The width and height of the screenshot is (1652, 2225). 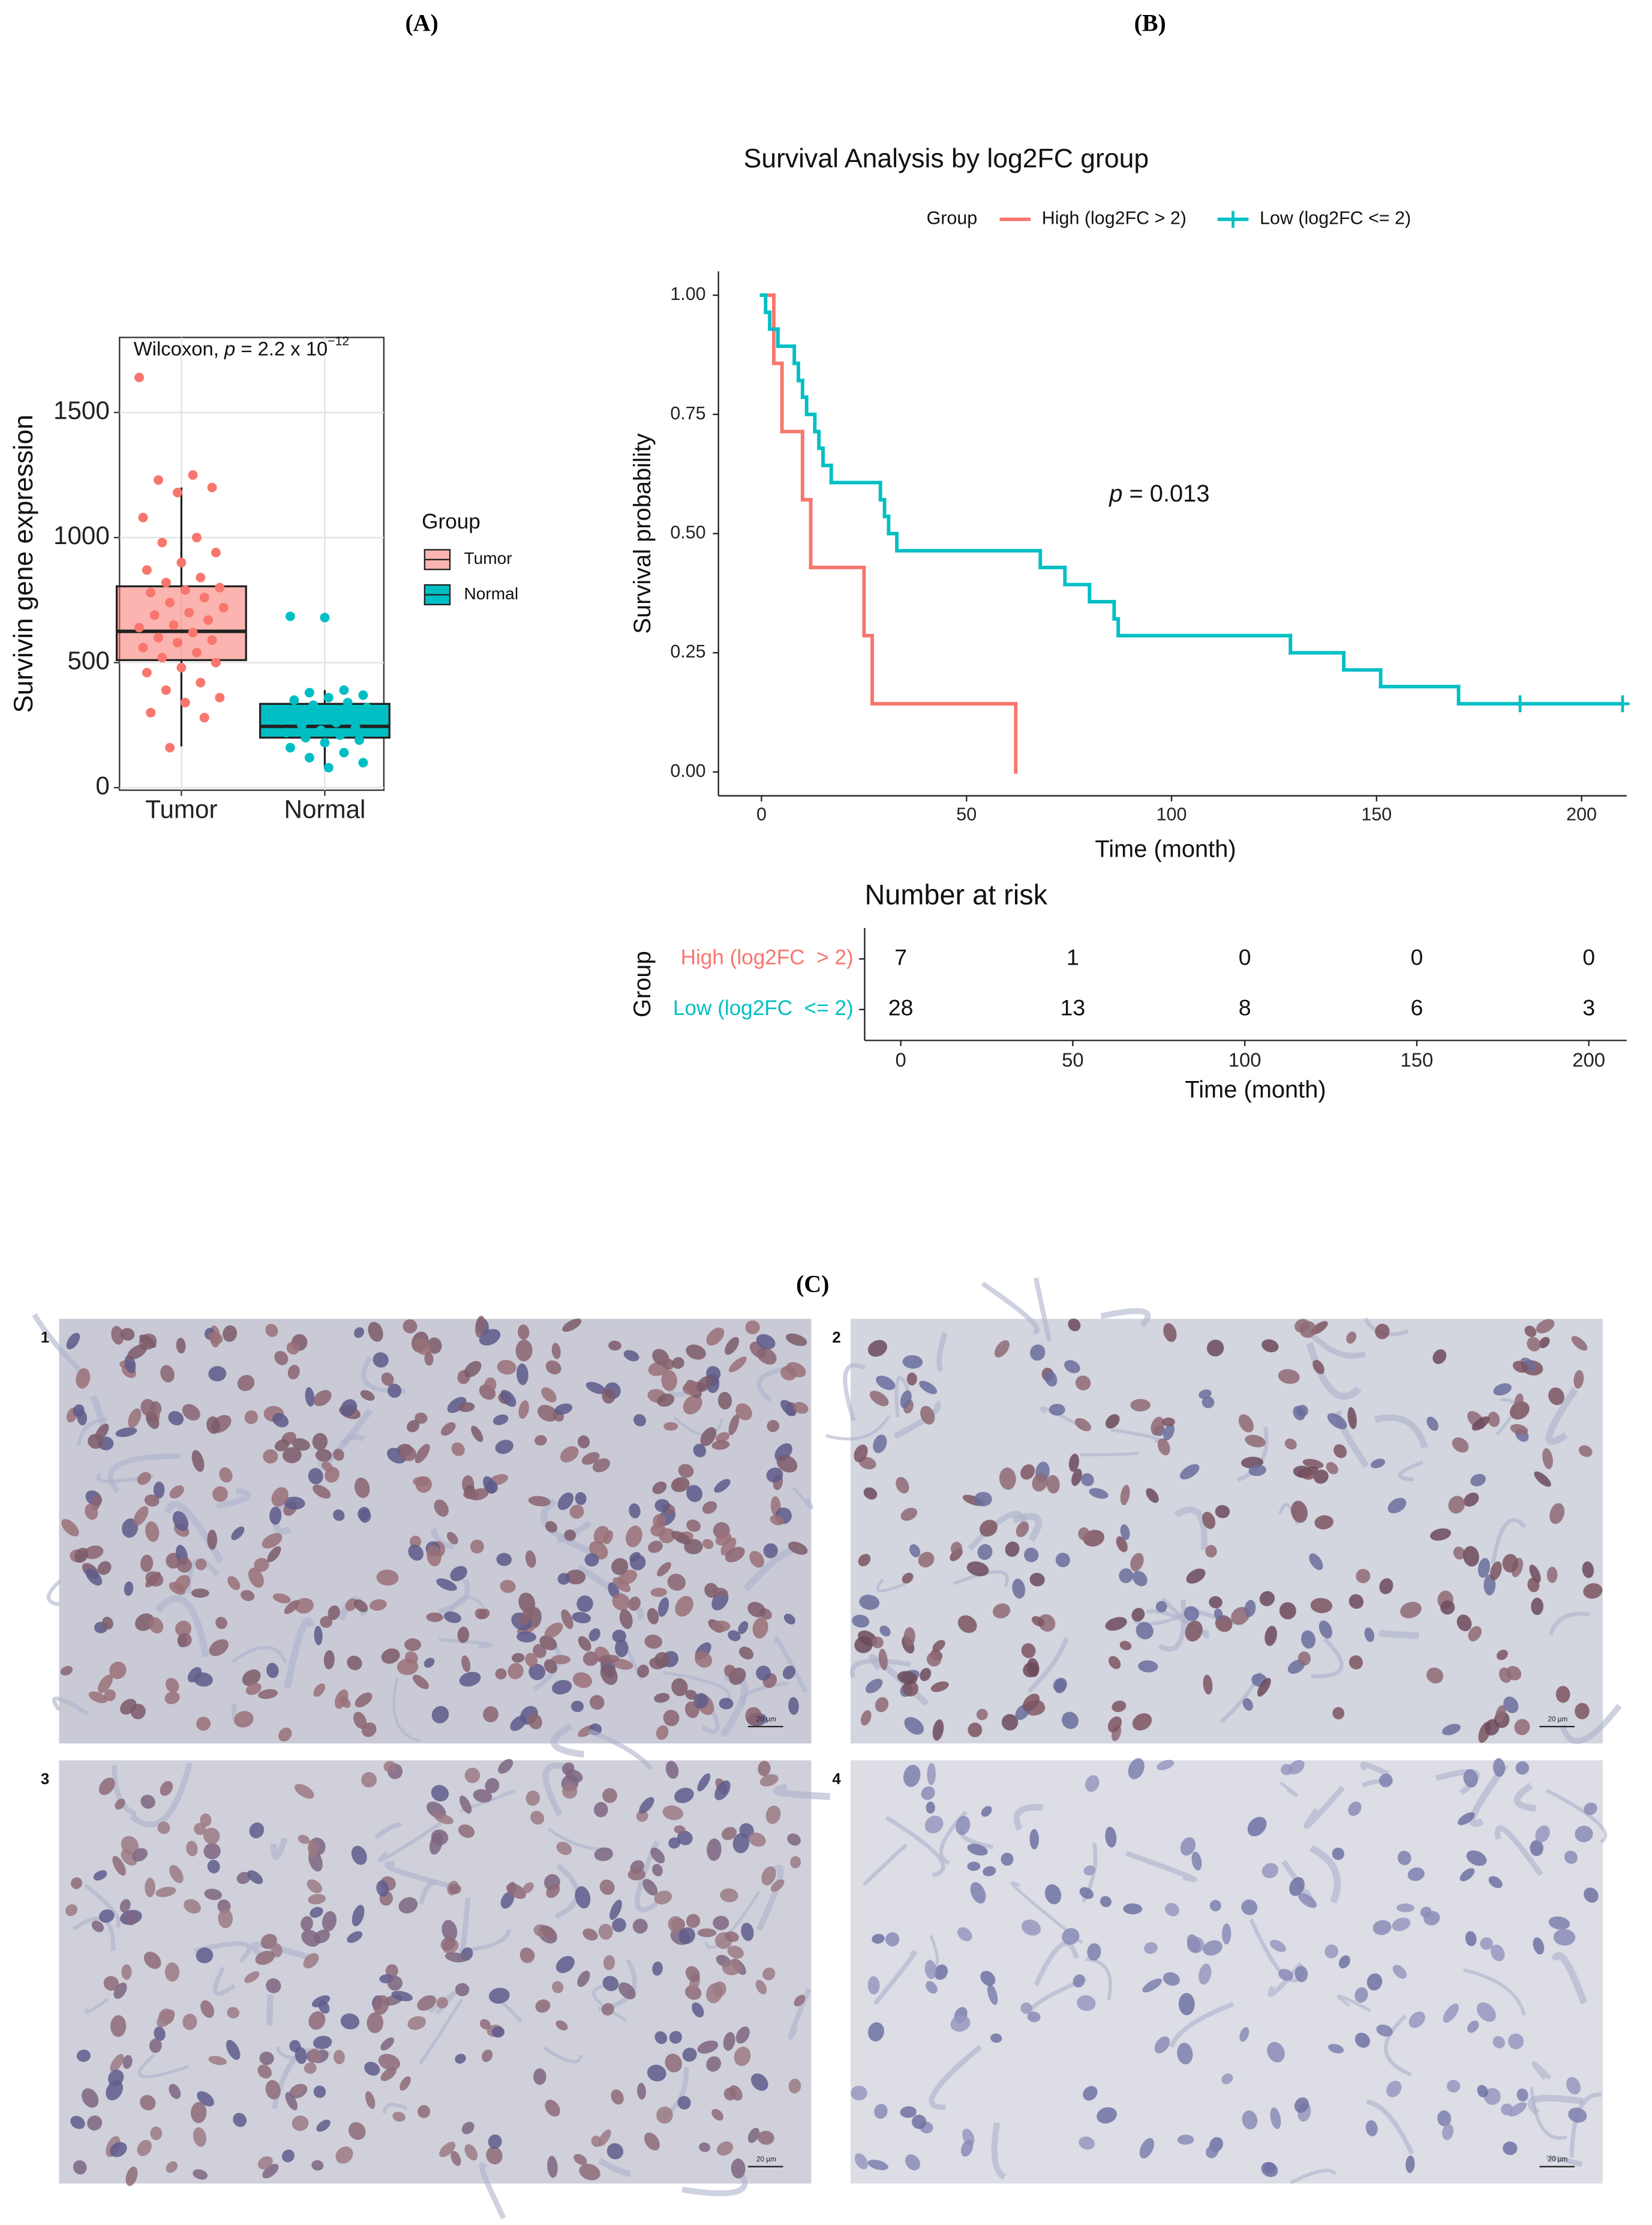 What do you see at coordinates (946, 158) in the screenshot?
I see `chart-title: Survival Analysis by log2FC group` at bounding box center [946, 158].